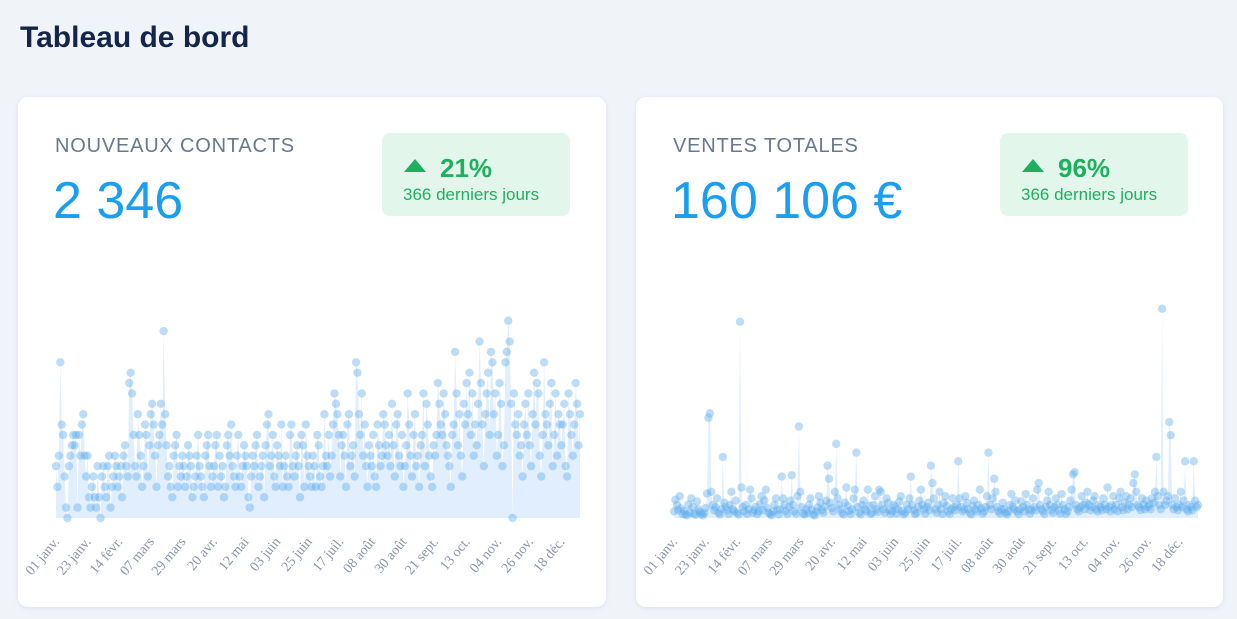  What do you see at coordinates (766, 146) in the screenshot?
I see `card-title: VENTES TOTALES` at bounding box center [766, 146].